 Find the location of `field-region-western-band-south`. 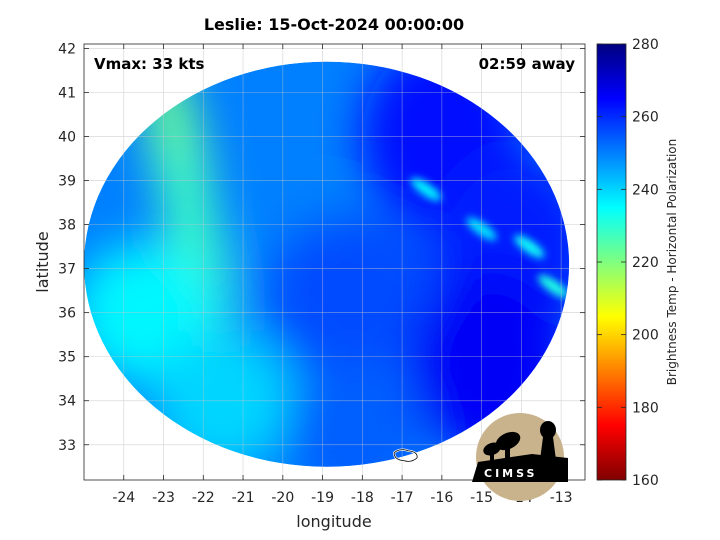

field-region-western-band-south is located at coordinates (195, 242).